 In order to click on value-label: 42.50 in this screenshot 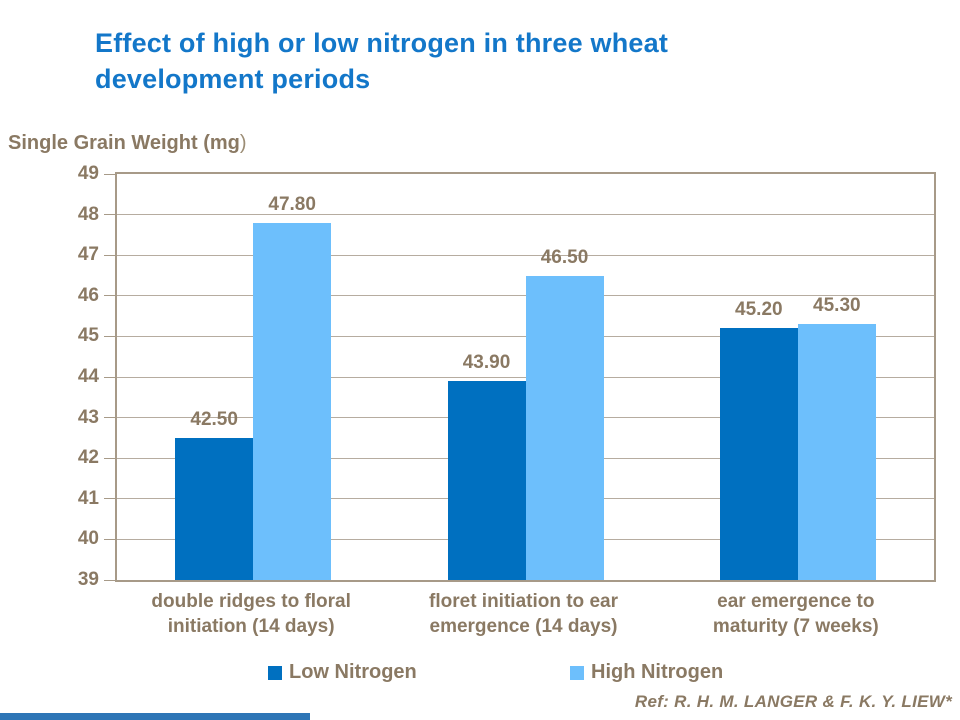, I will do `click(214, 419)`.